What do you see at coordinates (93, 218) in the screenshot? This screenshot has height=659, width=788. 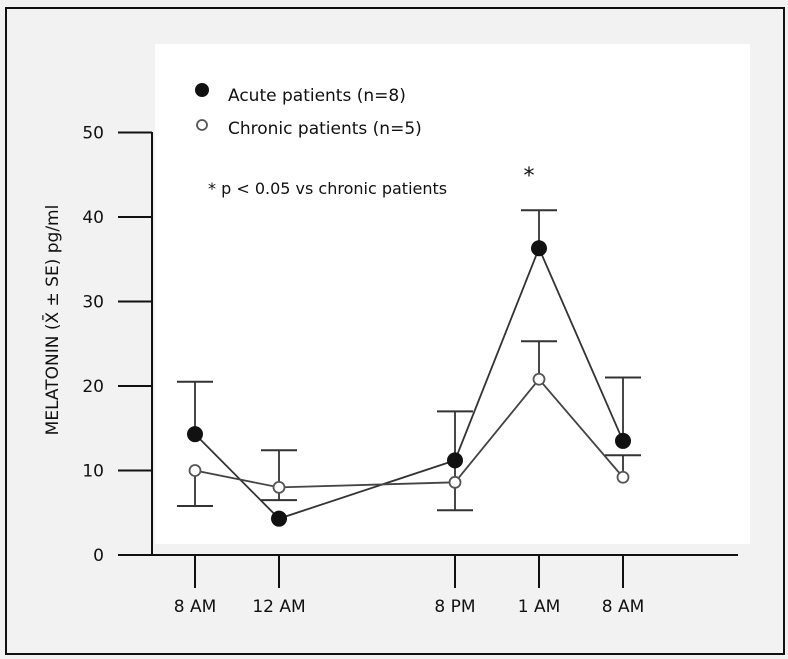 I see `y-tick-label: 40` at bounding box center [93, 218].